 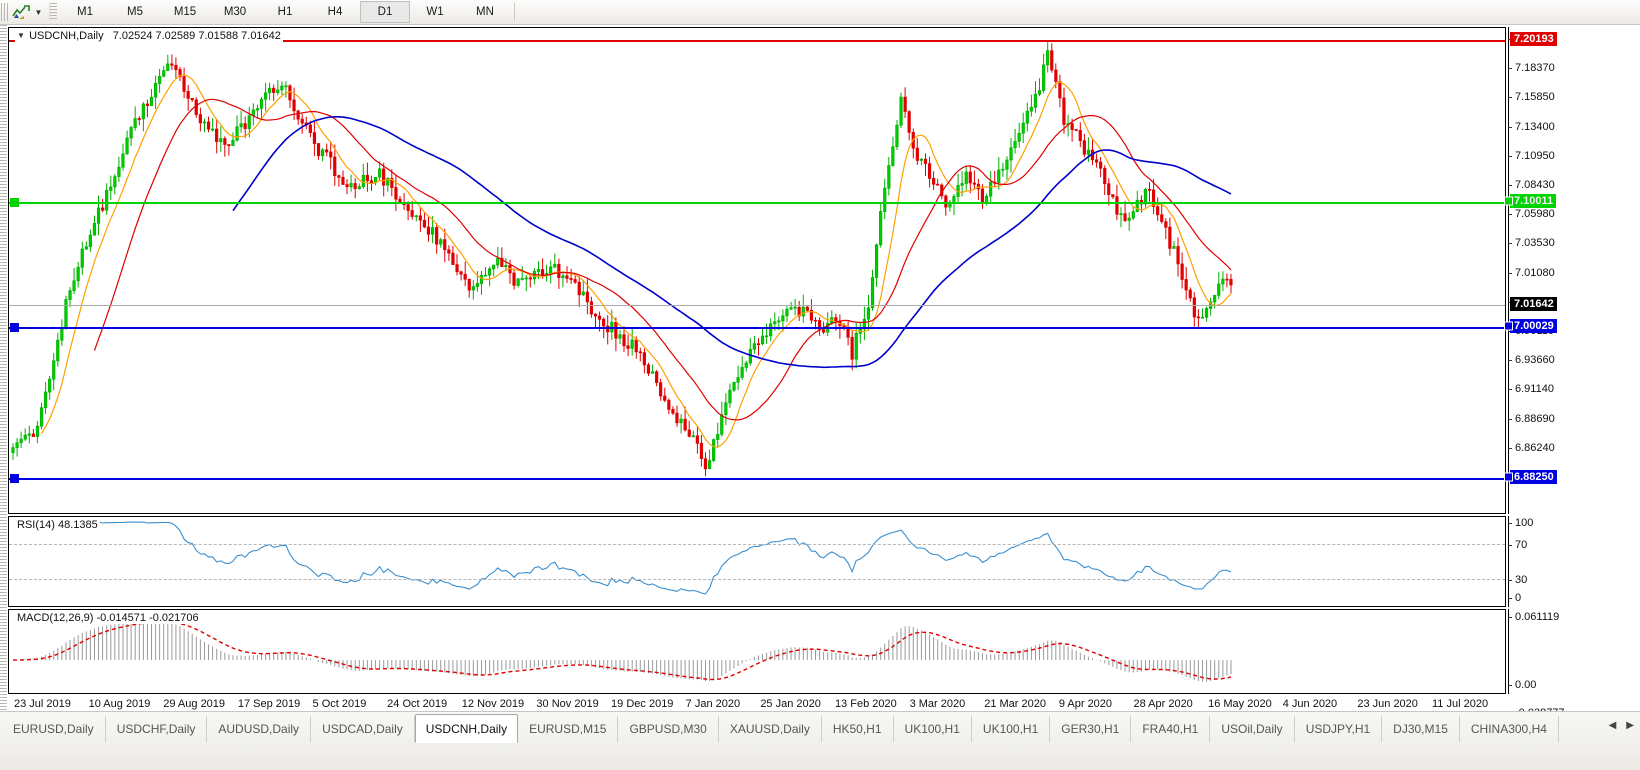 What do you see at coordinates (4, 12) in the screenshot?
I see `toolbar-drag-handle` at bounding box center [4, 12].